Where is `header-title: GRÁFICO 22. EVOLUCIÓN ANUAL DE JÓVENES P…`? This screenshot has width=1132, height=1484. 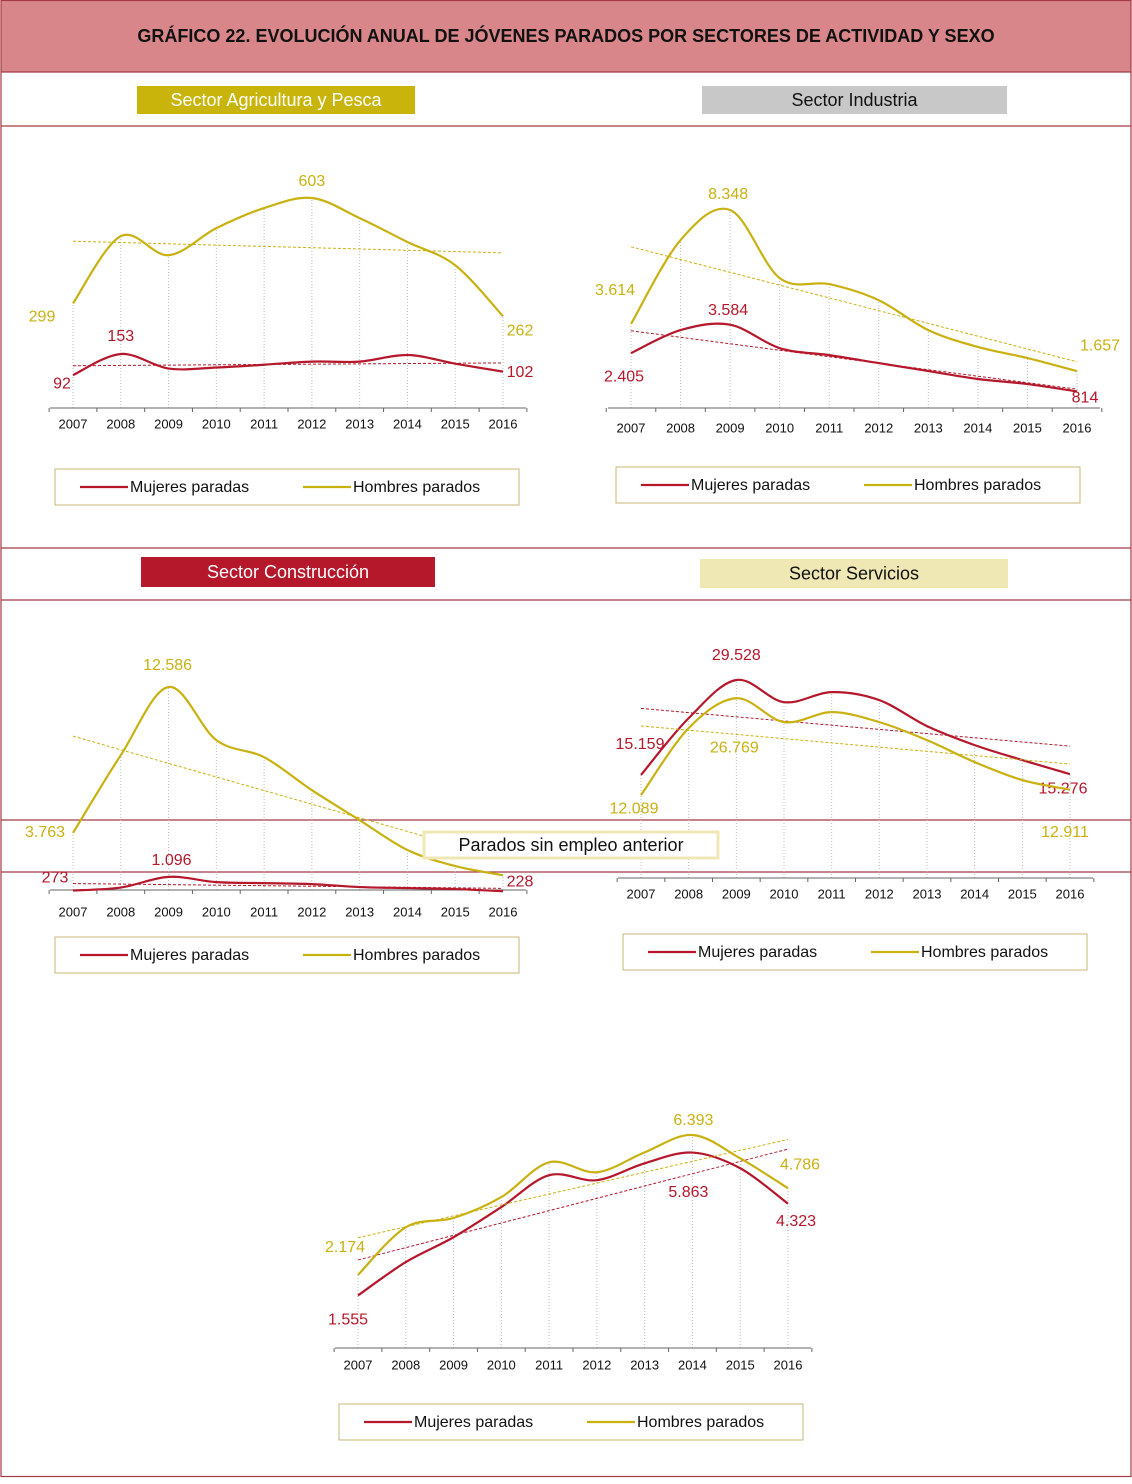
header-title: GRÁFICO 22. EVOLUCIÓN ANUAL DE JÓVENES P… is located at coordinates (566, 35).